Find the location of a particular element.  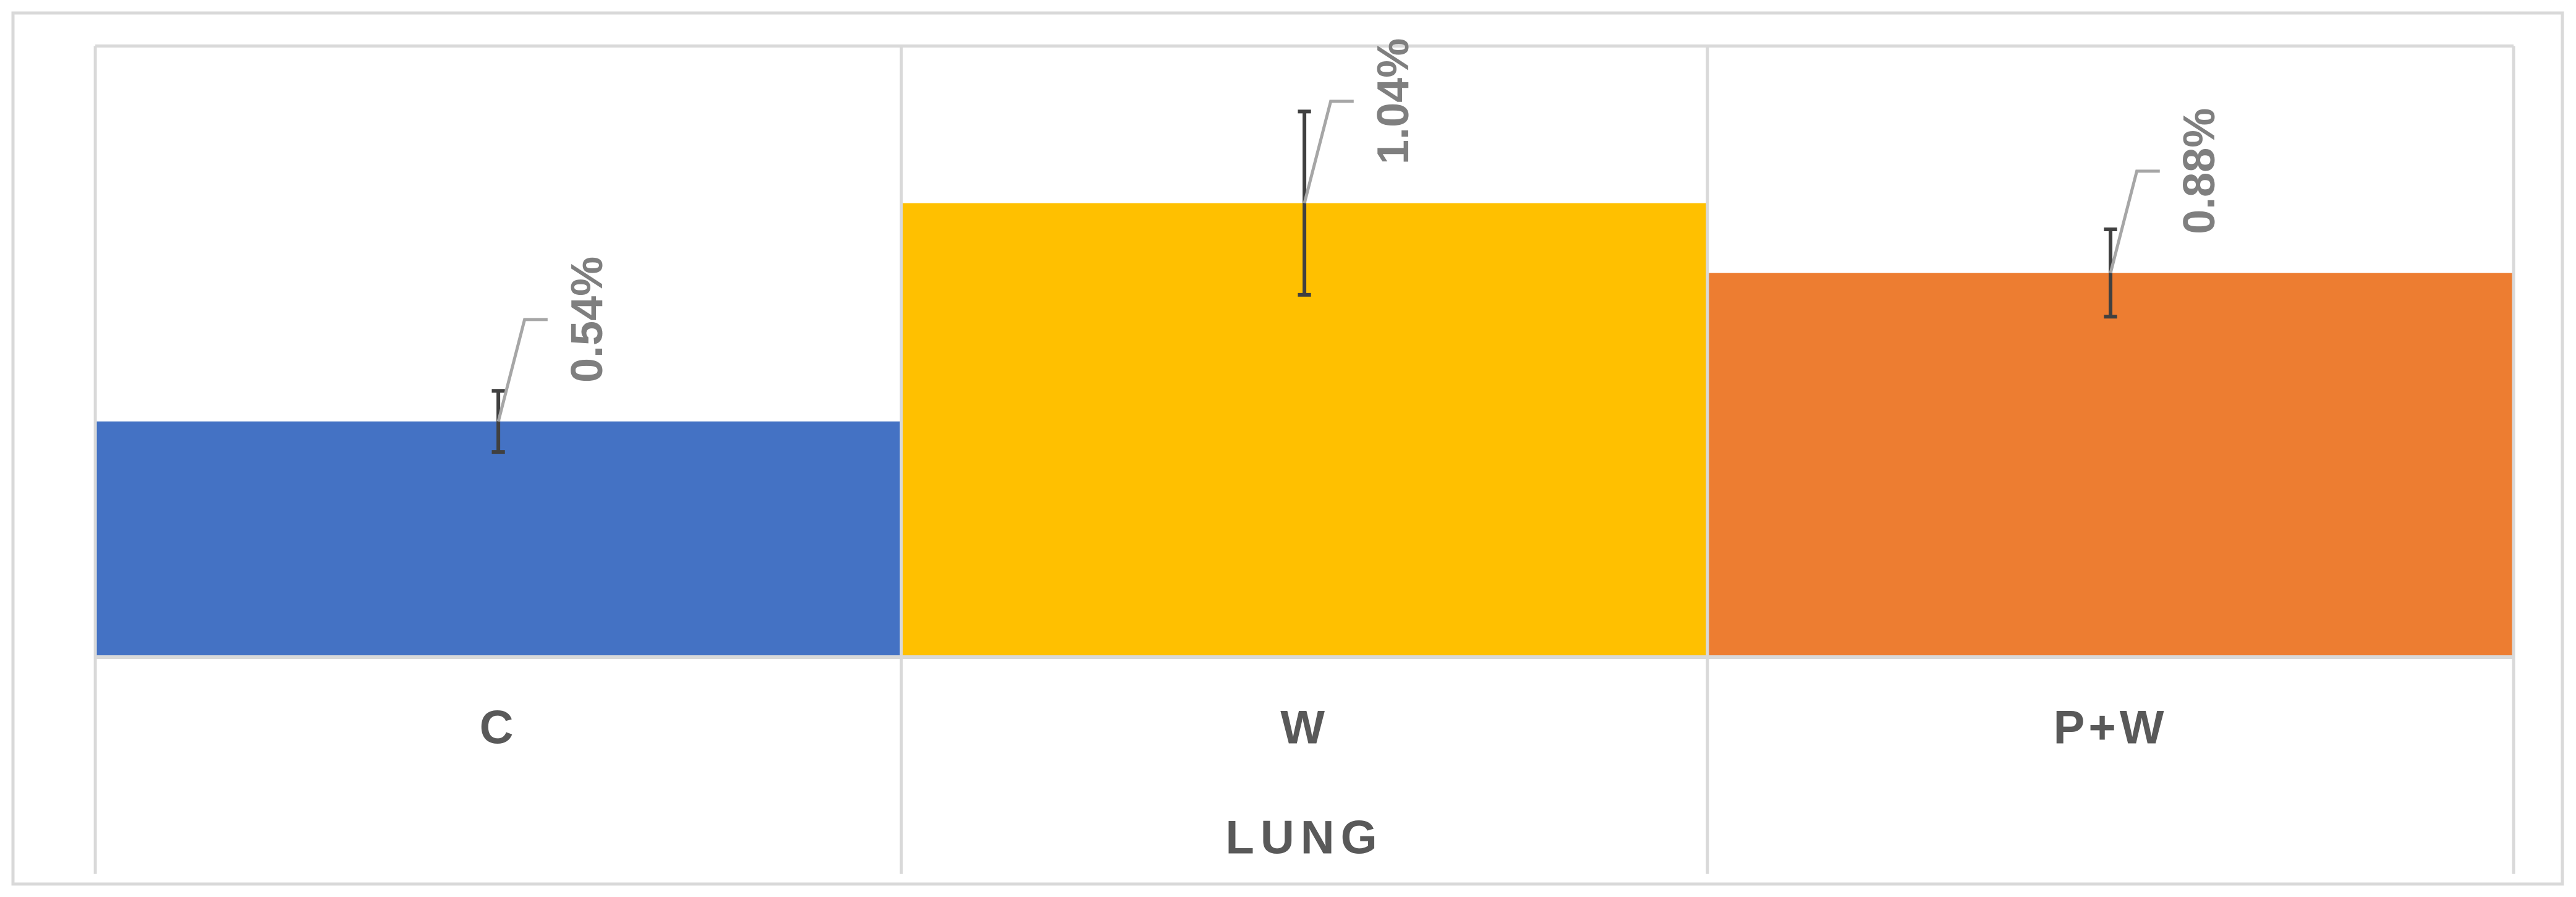

x-axis-title: LUNG is located at coordinates (1304, 838).